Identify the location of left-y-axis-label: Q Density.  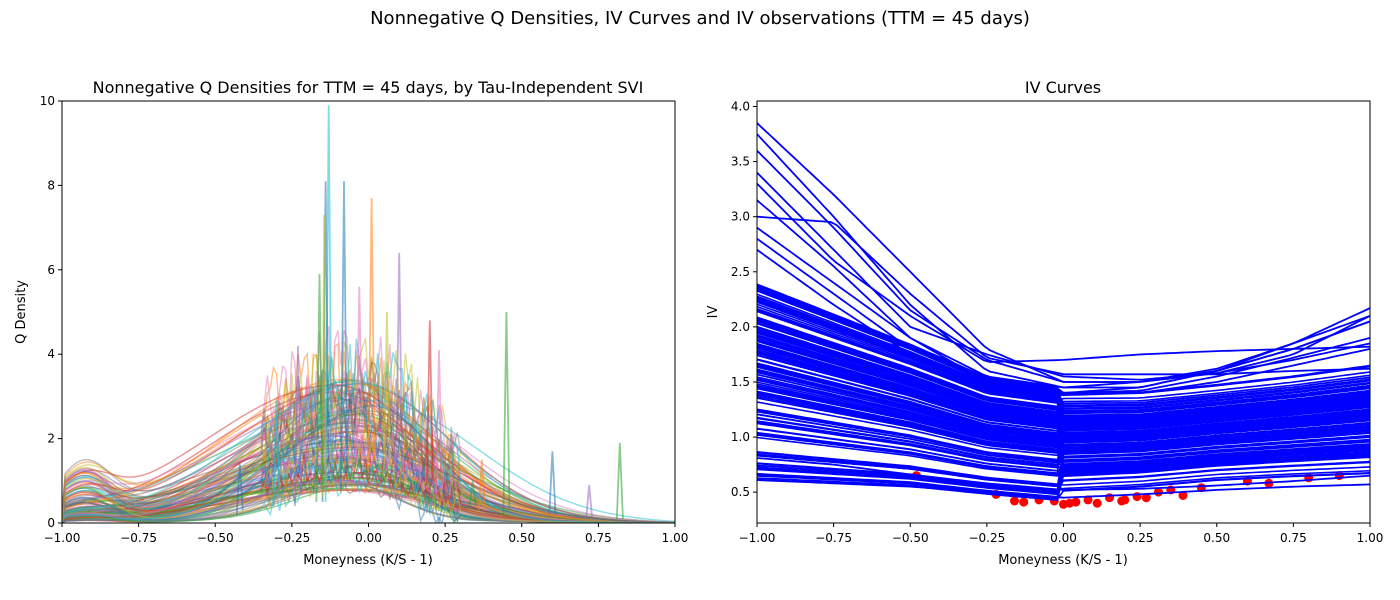
(21, 312).